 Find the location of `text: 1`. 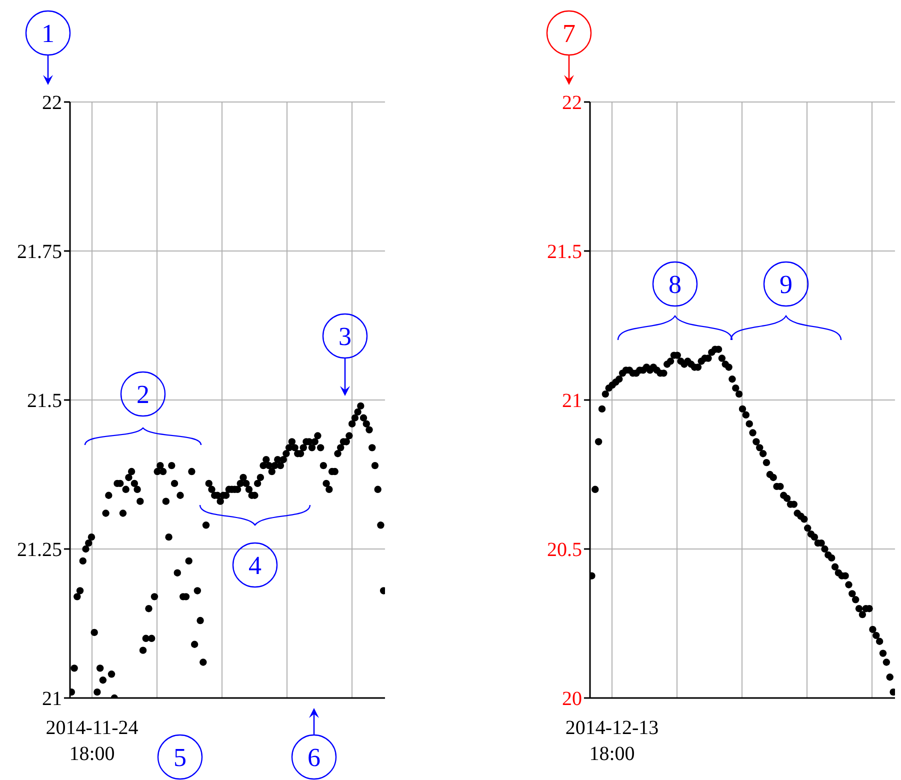

text: 1 is located at coordinates (48, 33).